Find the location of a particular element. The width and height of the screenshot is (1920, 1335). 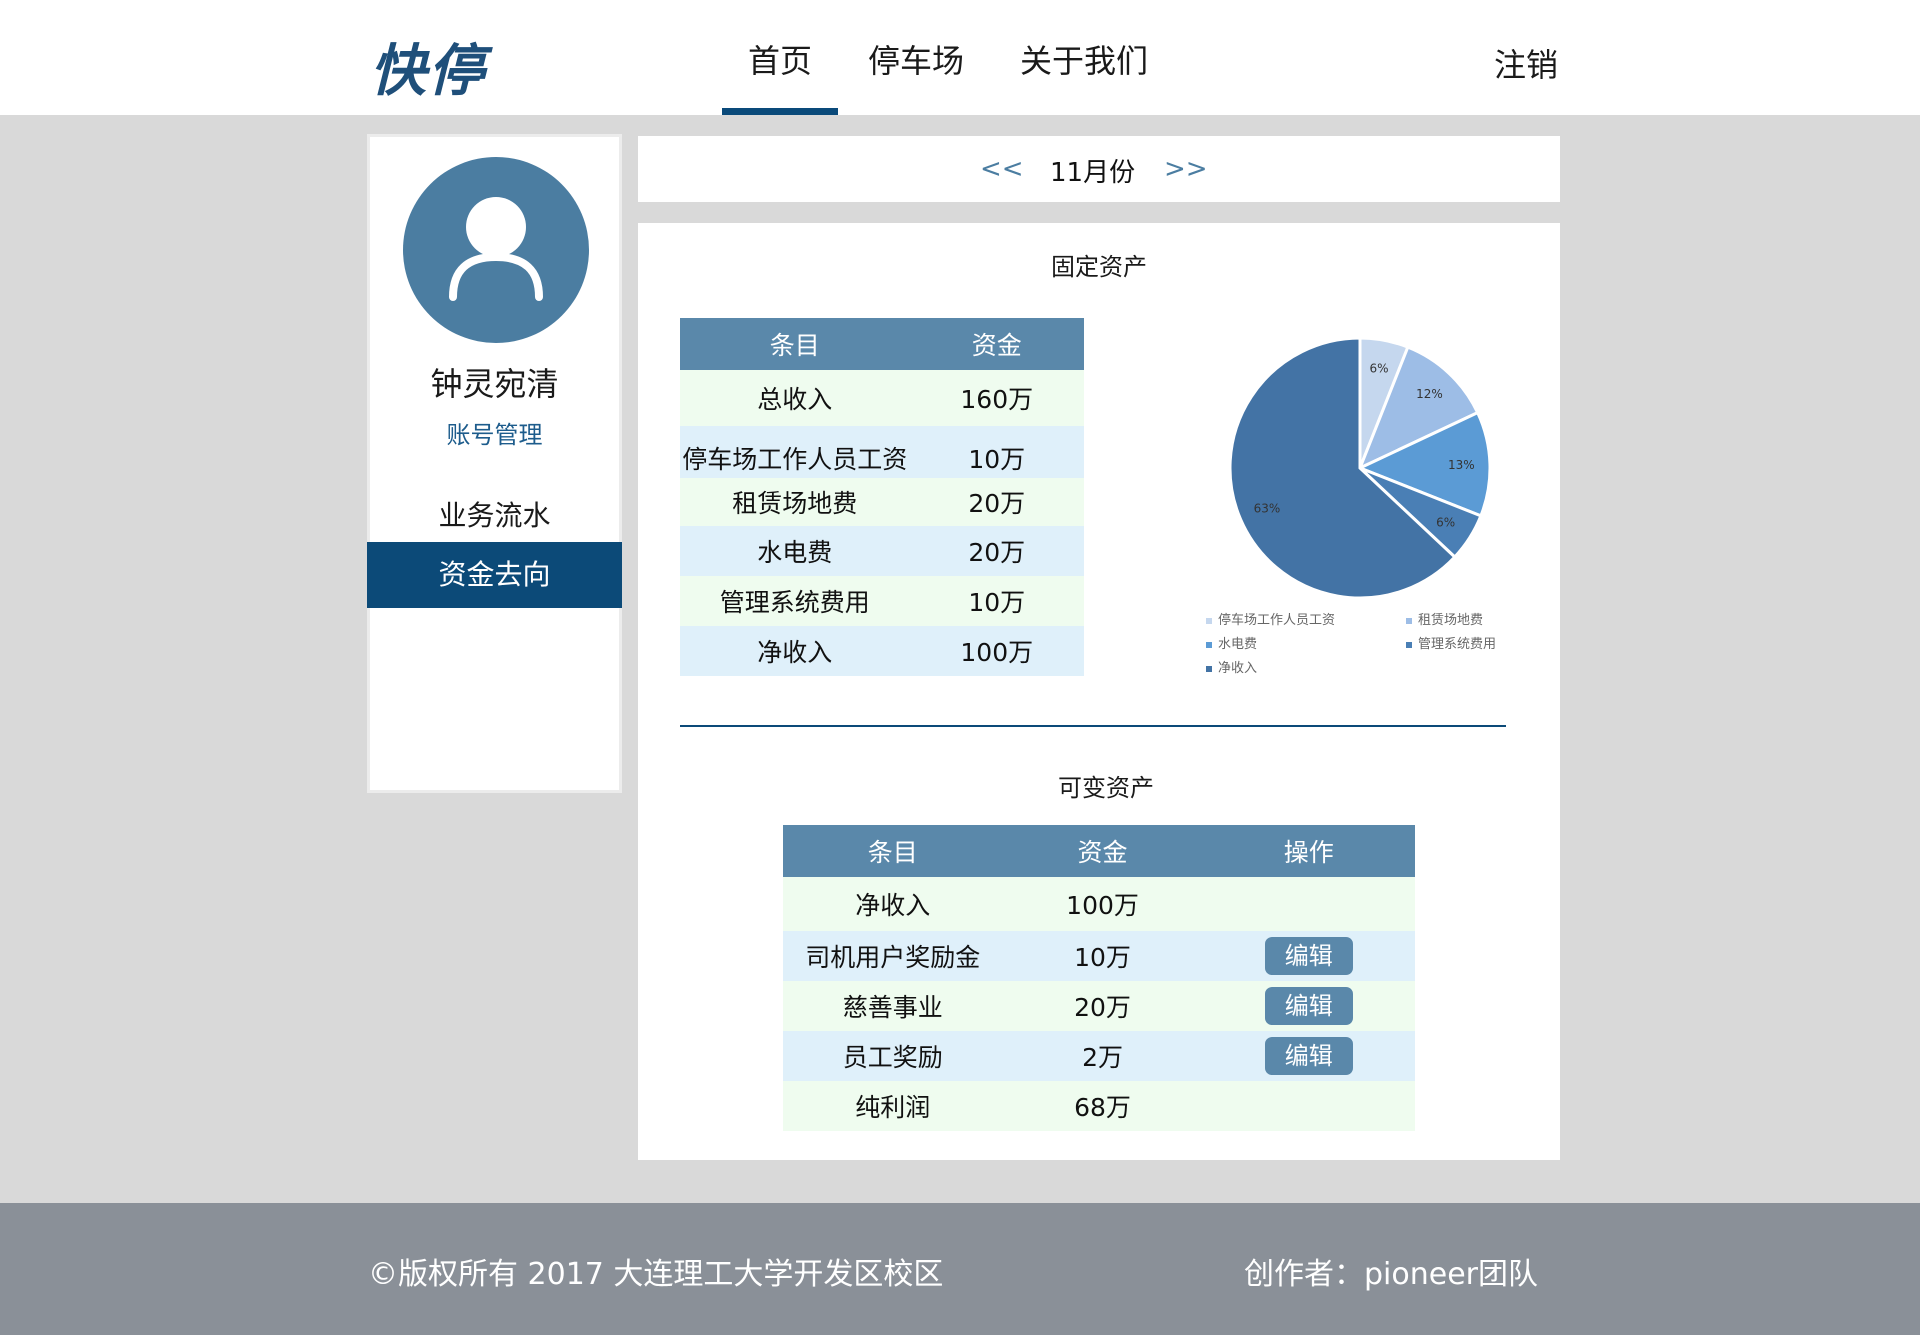

legend-item: 管理系统费用 is located at coordinates (1451, 642).